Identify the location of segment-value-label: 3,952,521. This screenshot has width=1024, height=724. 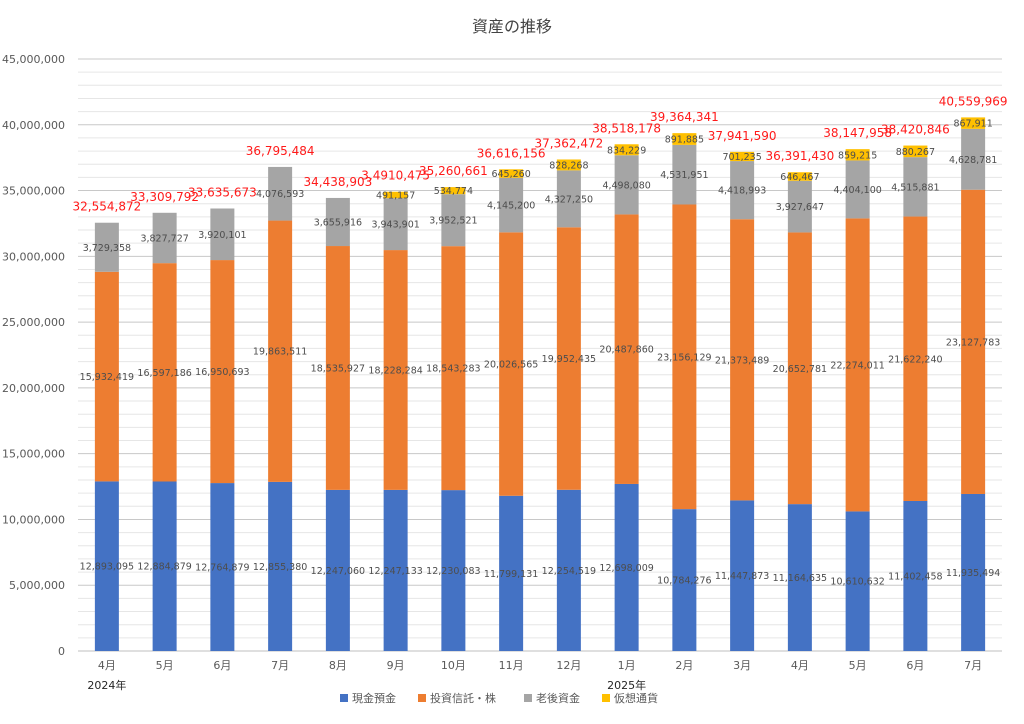
(453, 221).